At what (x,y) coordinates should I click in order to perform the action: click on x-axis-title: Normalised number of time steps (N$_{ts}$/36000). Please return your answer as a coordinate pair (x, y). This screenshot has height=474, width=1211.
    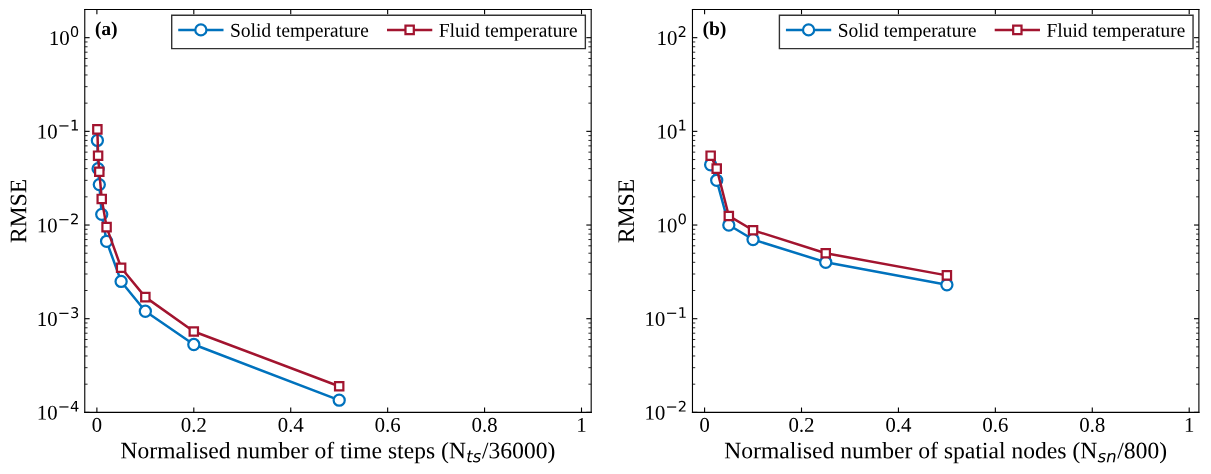
    Looking at the image, I should click on (338, 452).